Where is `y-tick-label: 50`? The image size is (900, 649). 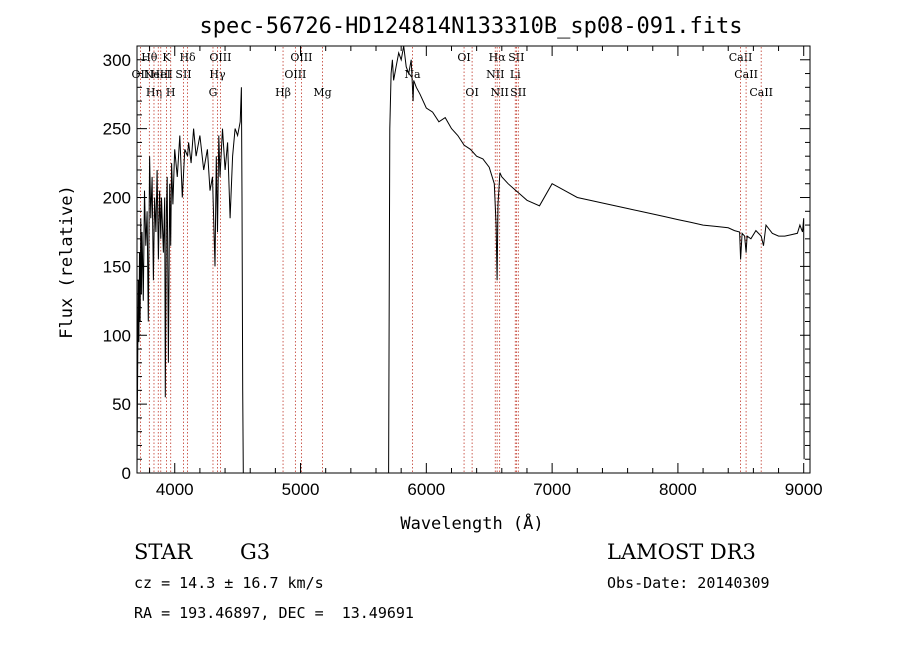 y-tick-label: 50 is located at coordinates (121, 404).